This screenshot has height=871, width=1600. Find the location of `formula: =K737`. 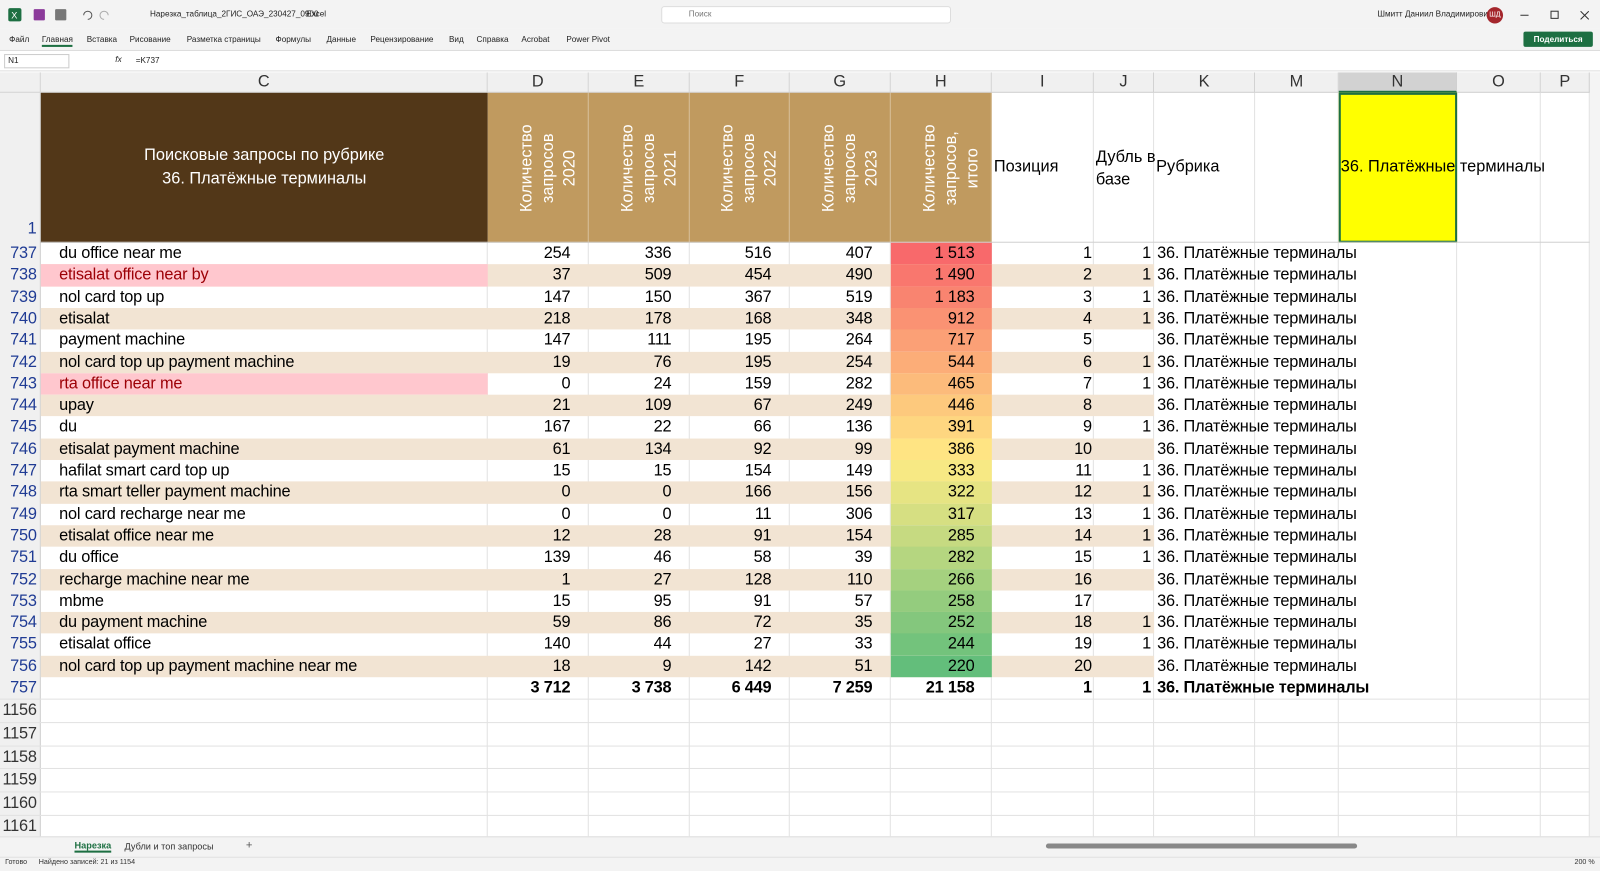

formula: =K737 is located at coordinates (147, 61).